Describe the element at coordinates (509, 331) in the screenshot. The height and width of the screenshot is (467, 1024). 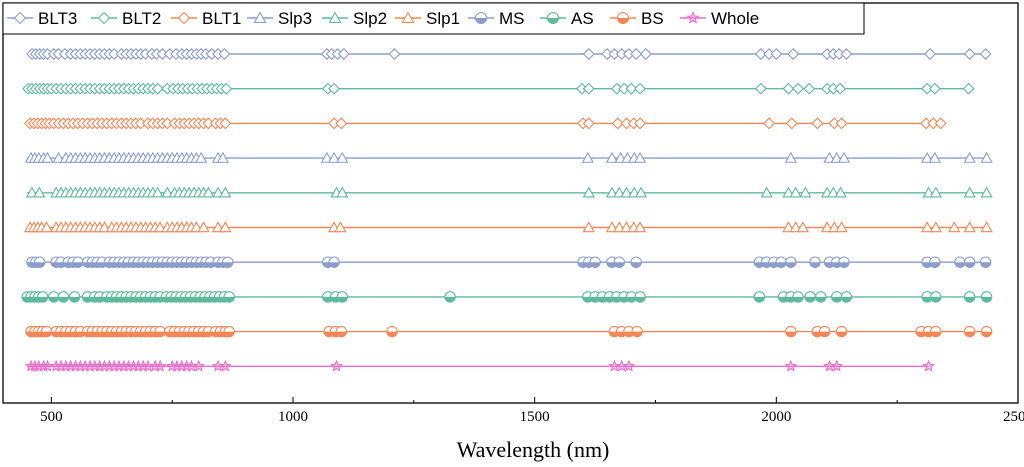
I see `series-bs` at that location.